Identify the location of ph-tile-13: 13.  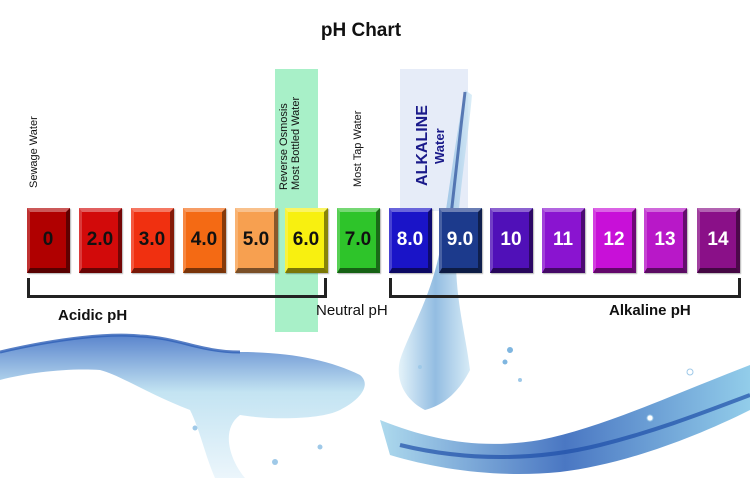
(665, 240).